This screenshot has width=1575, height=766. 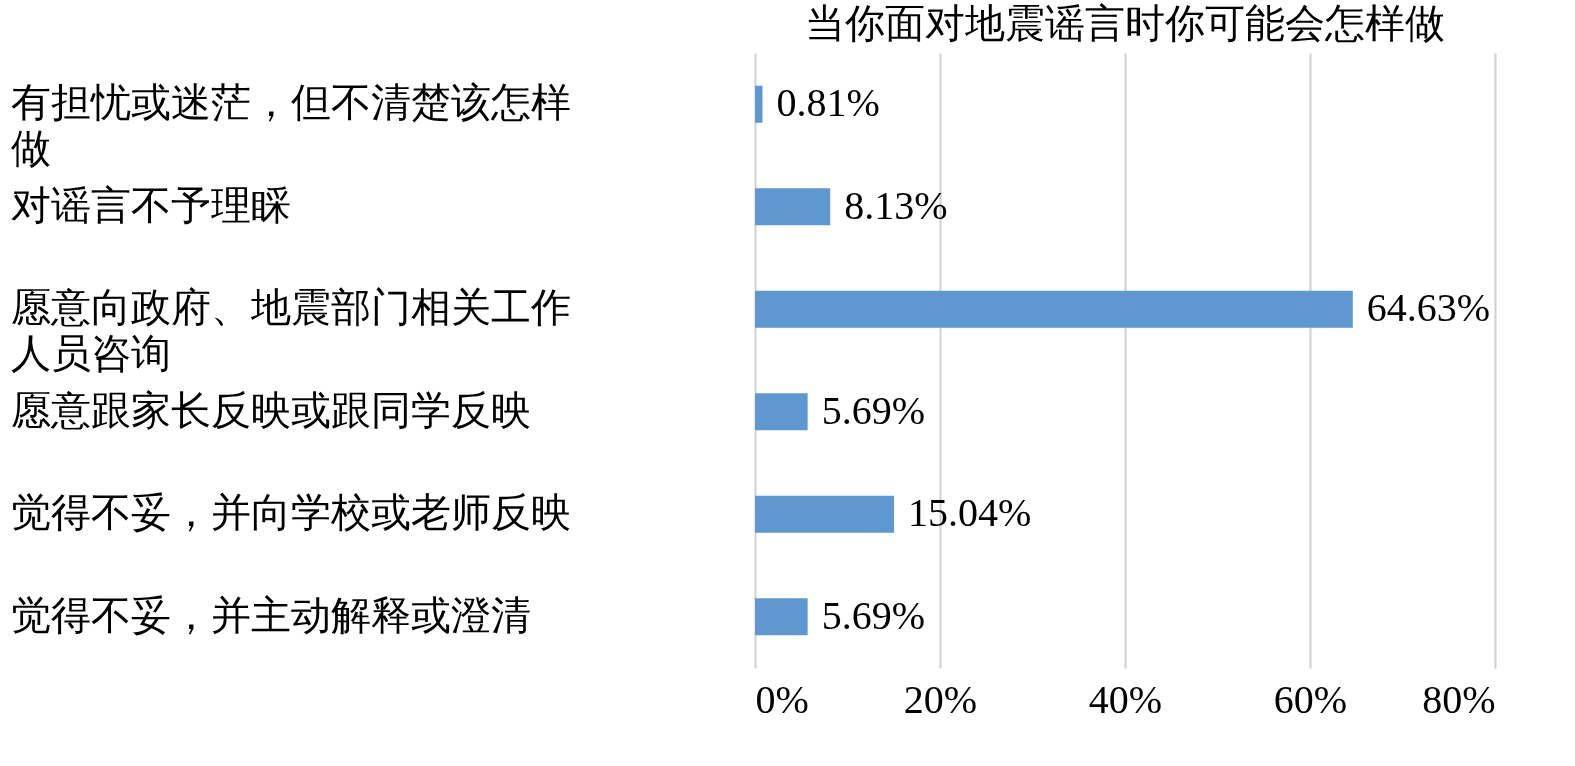 I want to click on x-tick-label: 80%, so click(x=1459, y=699).